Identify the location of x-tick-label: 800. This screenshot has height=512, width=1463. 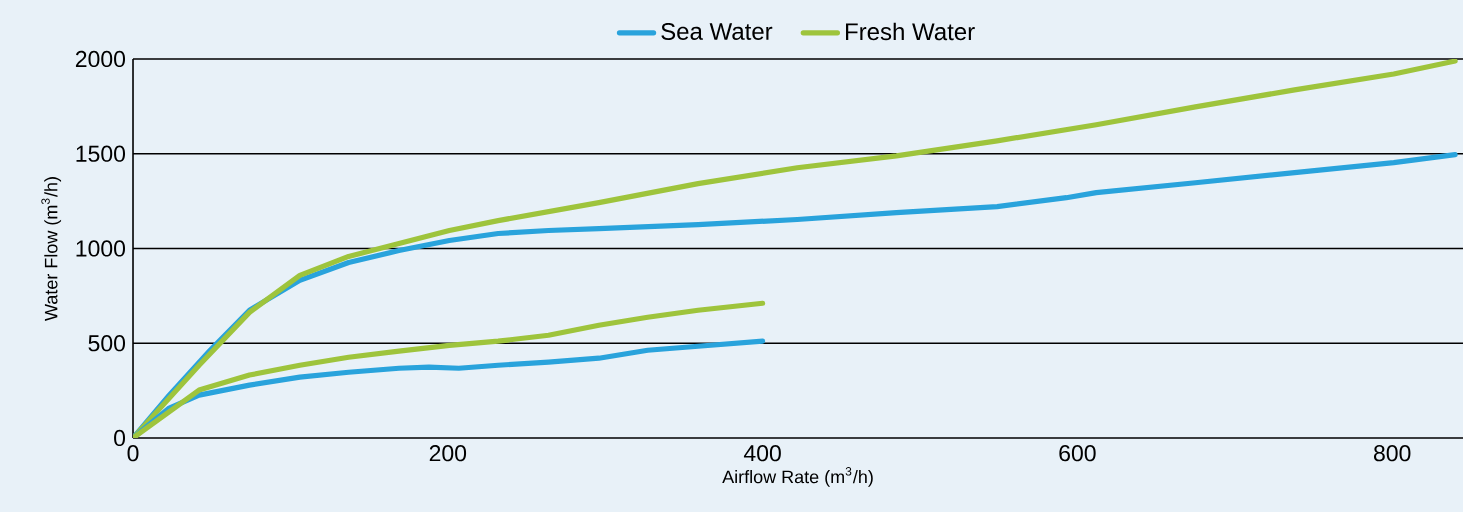
(1392, 453).